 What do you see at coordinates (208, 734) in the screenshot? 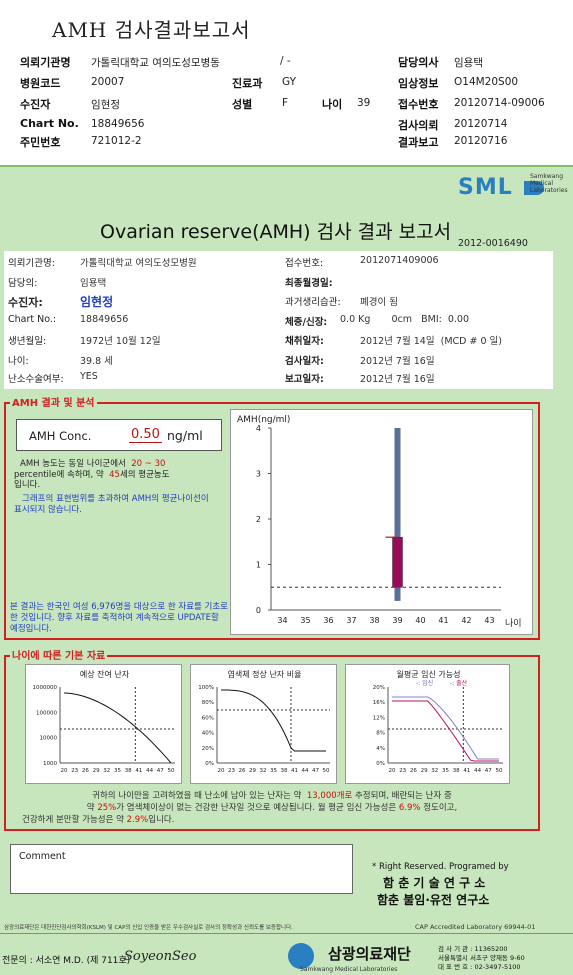
I see `y-tick-label: 40%` at bounding box center [208, 734].